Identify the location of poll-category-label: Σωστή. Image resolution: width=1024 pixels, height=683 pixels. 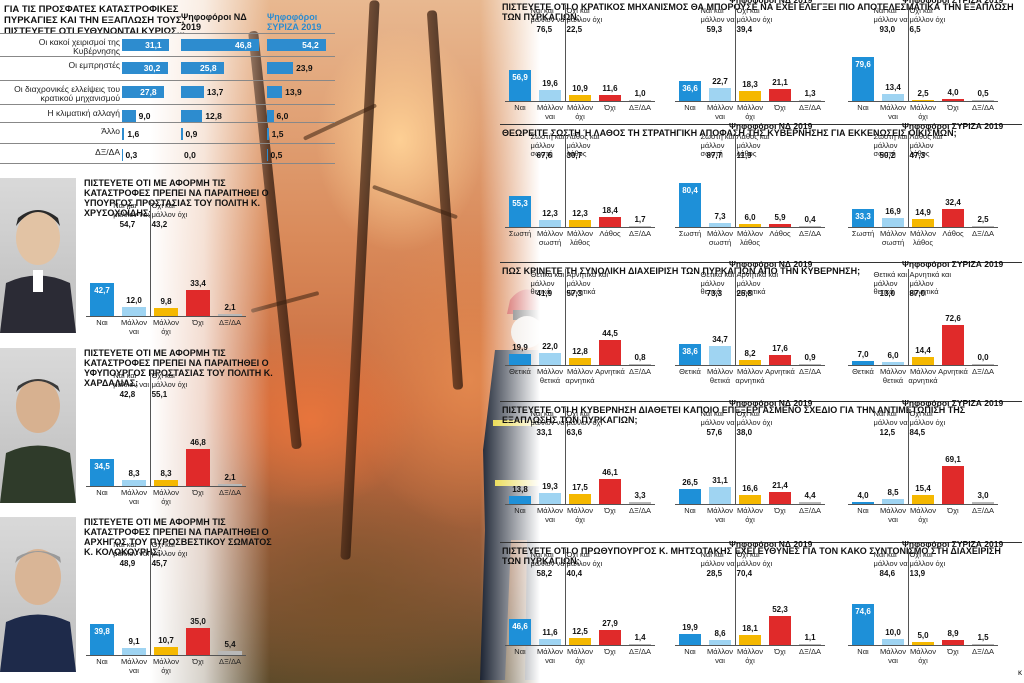
(690, 233).